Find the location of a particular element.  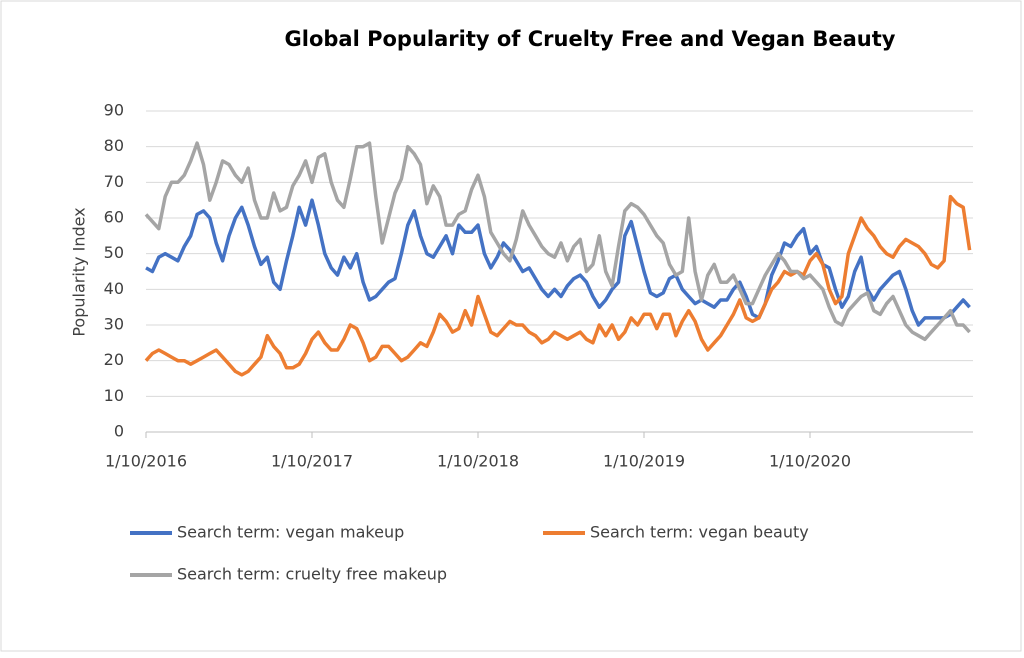

y-tick-label: 30 is located at coordinates (114, 324).